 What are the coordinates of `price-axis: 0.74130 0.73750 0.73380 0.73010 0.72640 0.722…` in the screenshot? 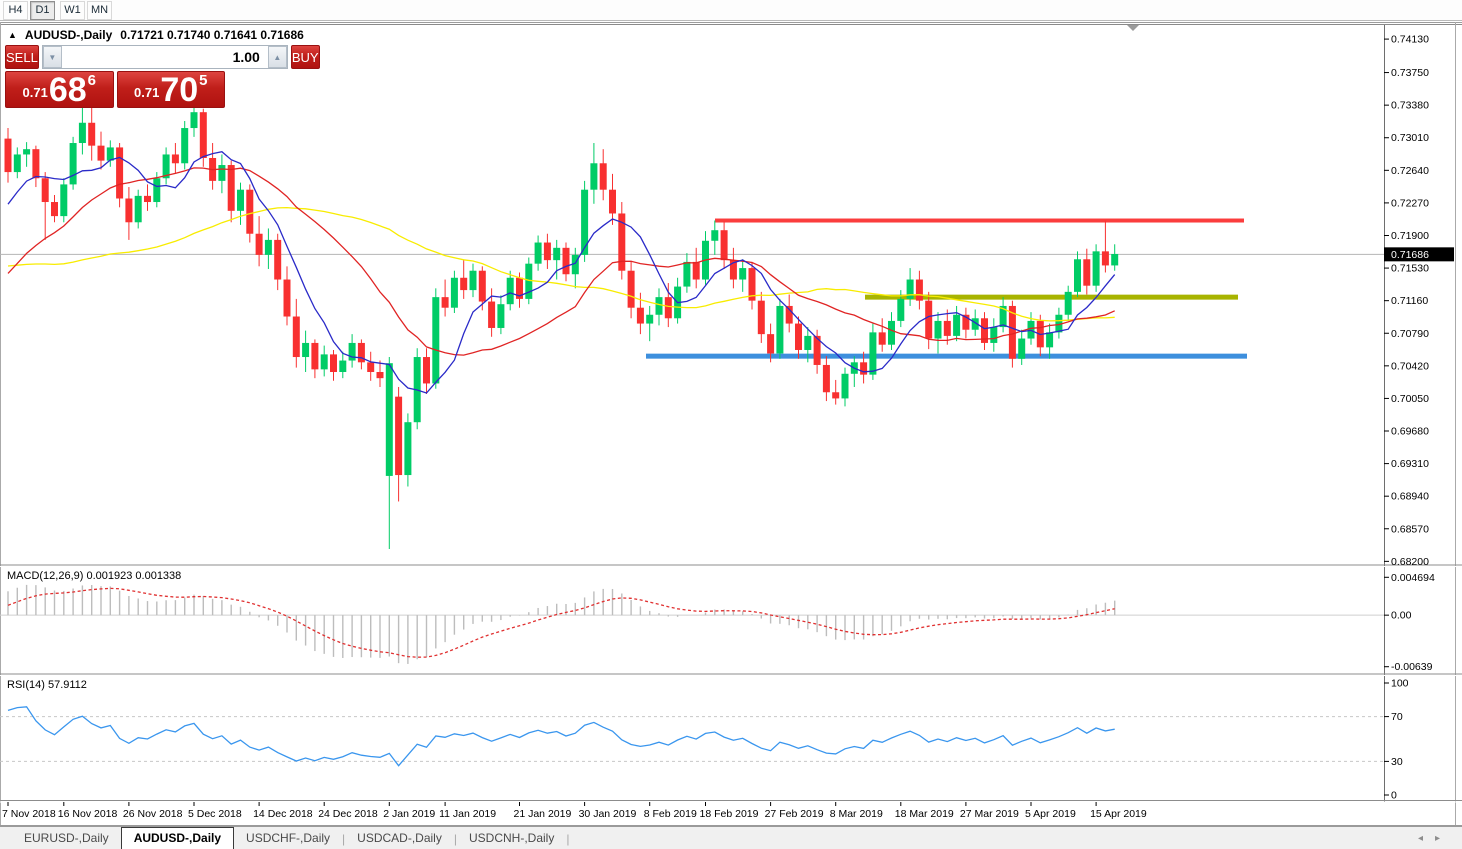 It's located at (1419, 301).